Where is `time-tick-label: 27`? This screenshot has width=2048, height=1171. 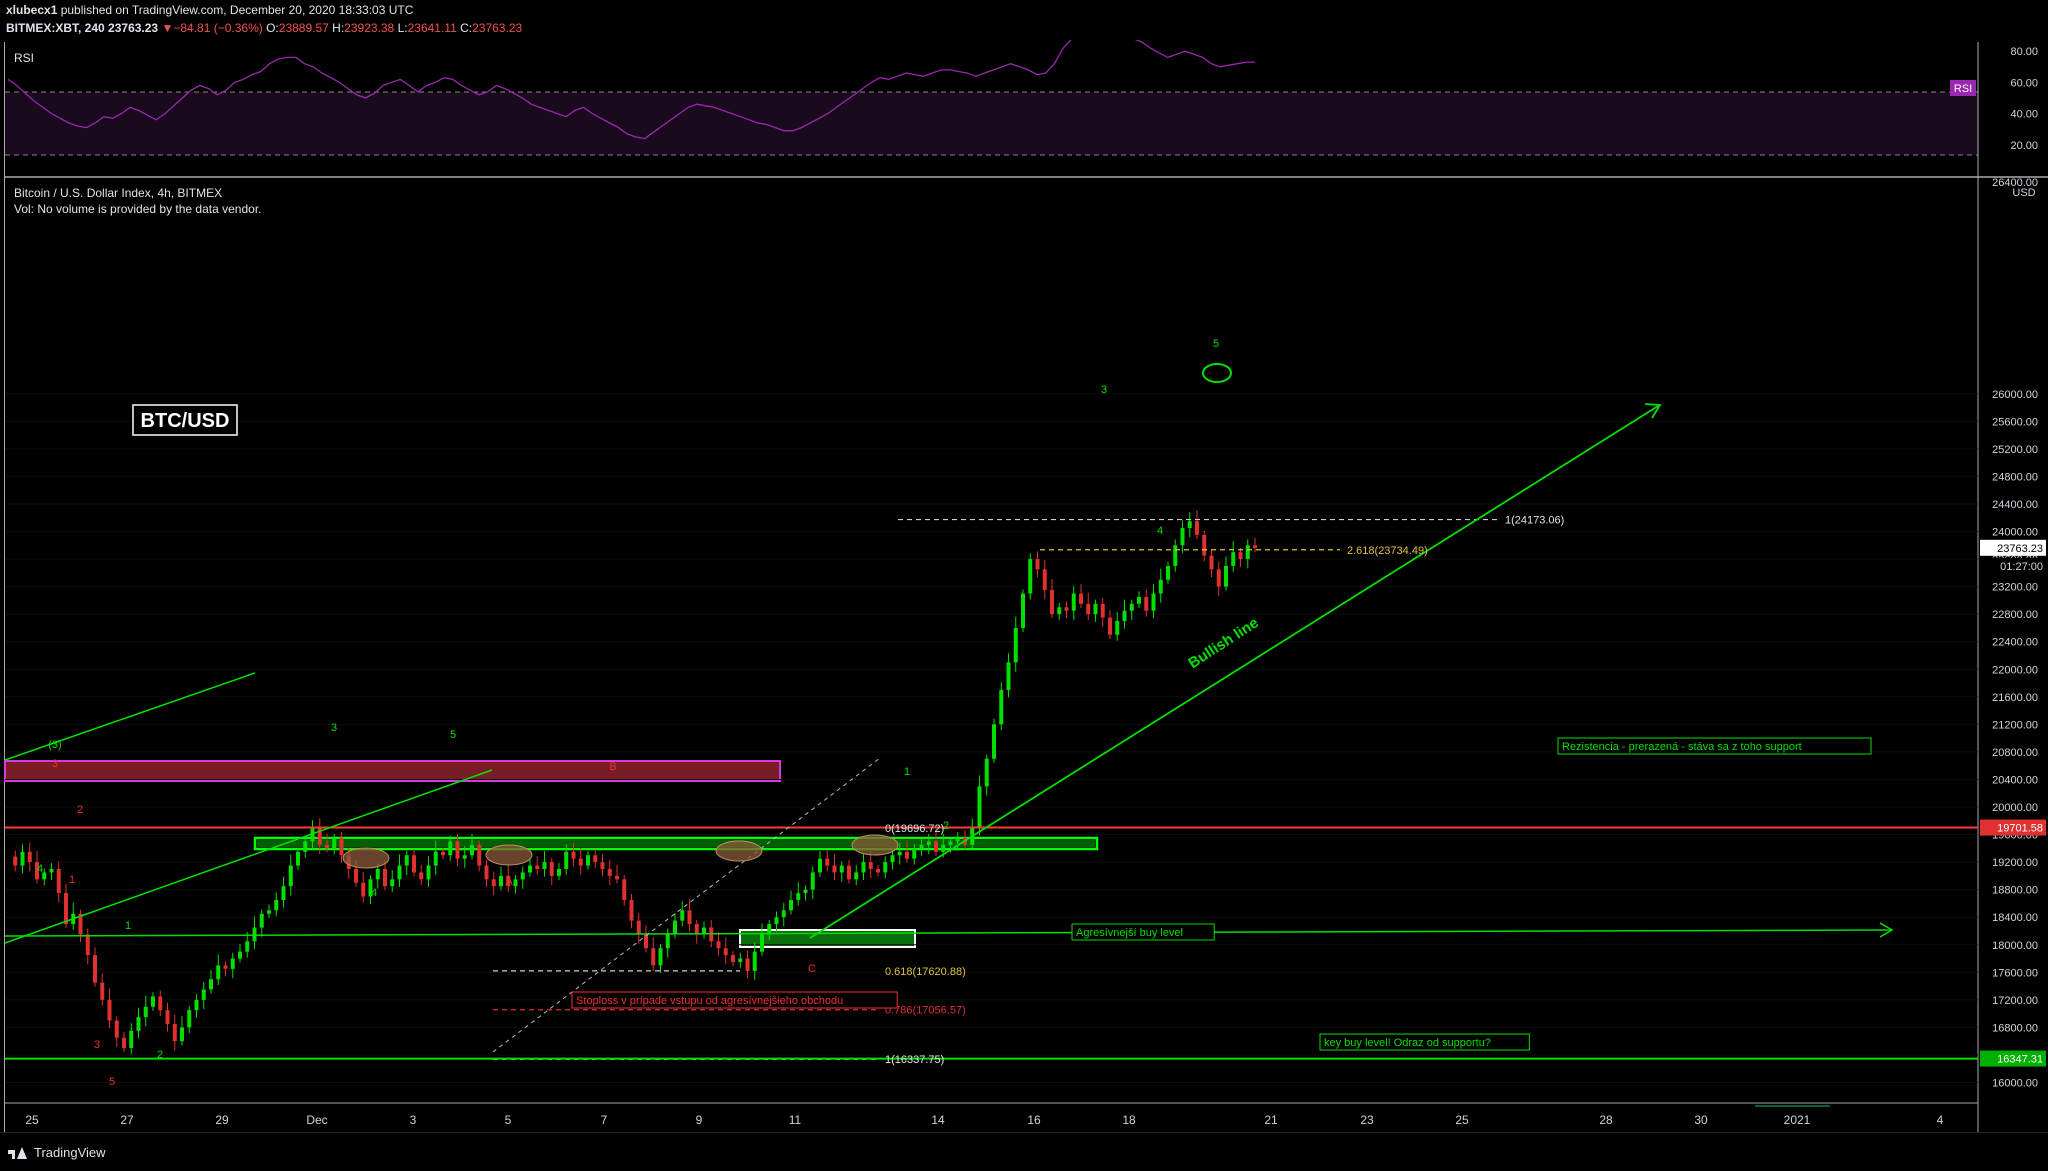 time-tick-label: 27 is located at coordinates (127, 1120).